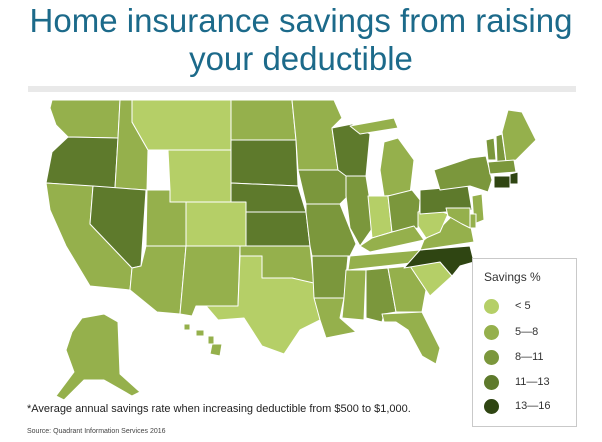 This screenshot has height=442, width=602. Describe the element at coordinates (463, 174) in the screenshot. I see `state-ny` at that location.